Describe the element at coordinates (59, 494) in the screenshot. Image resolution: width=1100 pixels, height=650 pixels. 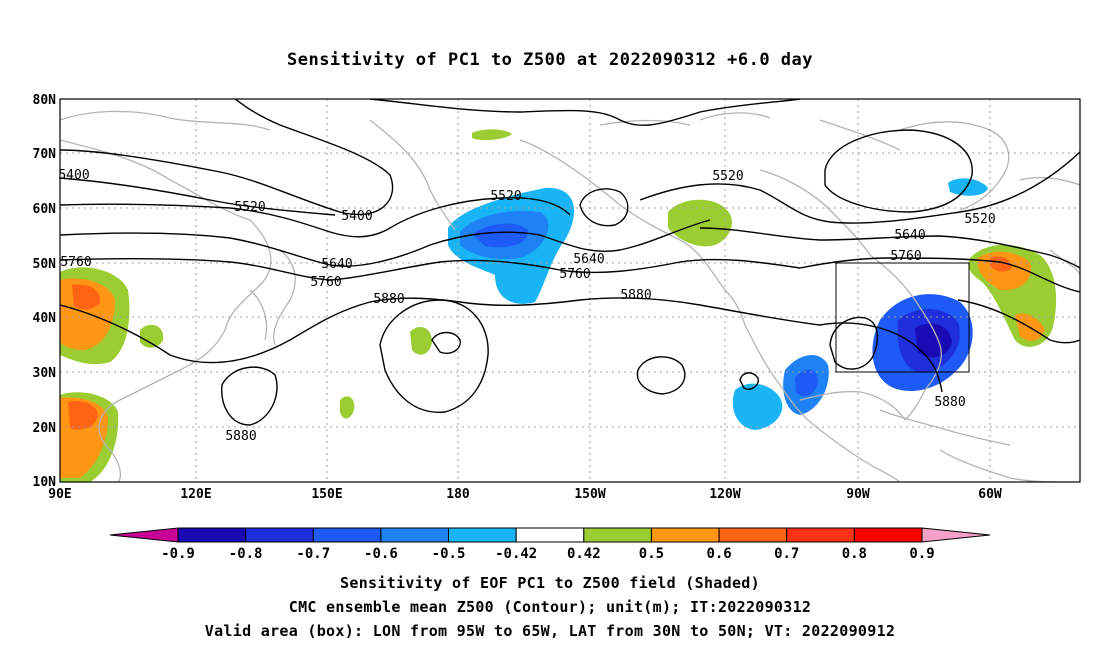
I see `lon-label-90e: 90E` at that location.